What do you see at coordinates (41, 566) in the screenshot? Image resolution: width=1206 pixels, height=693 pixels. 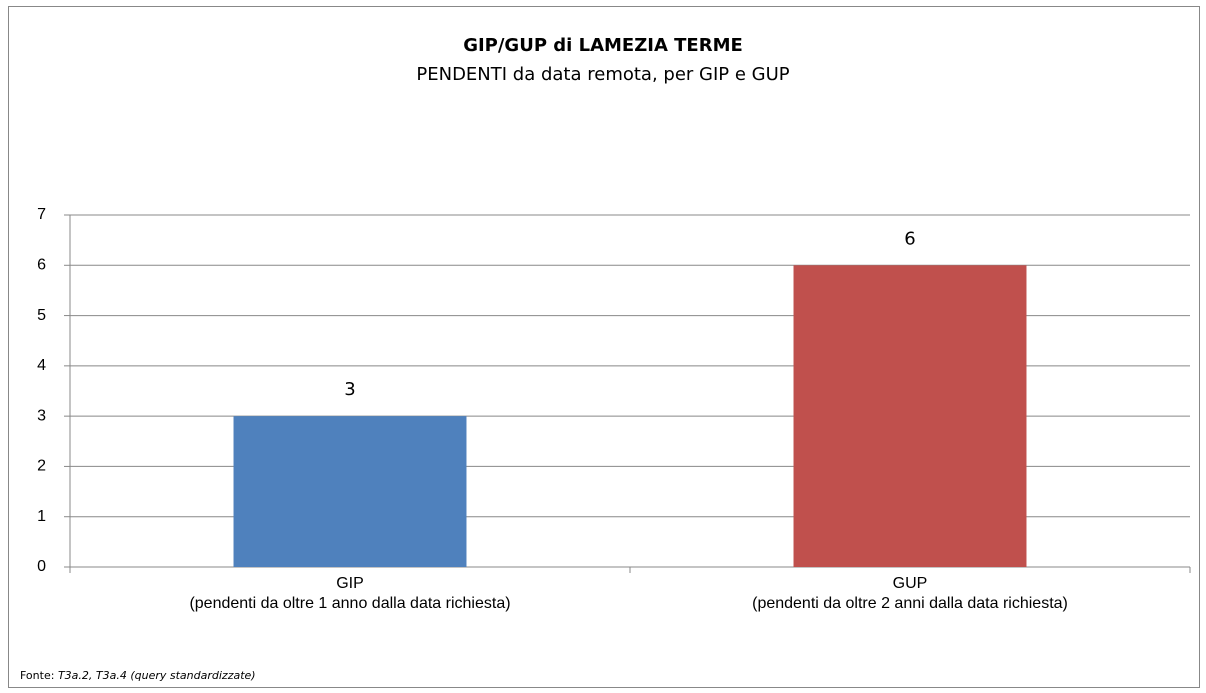 I see `y-tick-label: 0` at bounding box center [41, 566].